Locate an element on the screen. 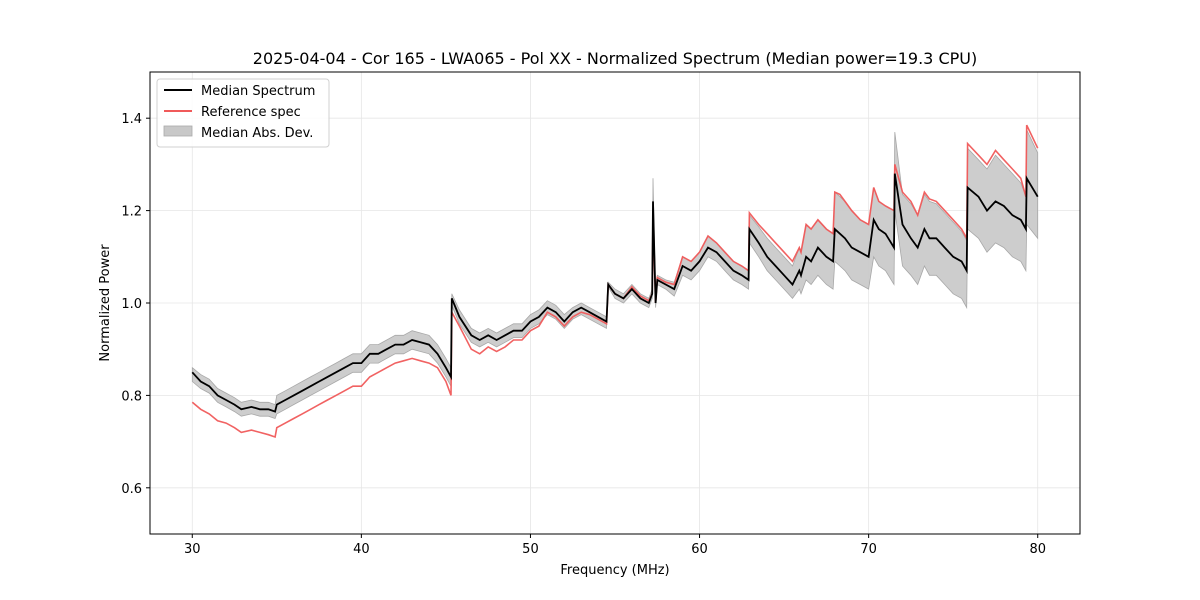 The image size is (1200, 600). y-tick-label: 0.8 is located at coordinates (131, 396).